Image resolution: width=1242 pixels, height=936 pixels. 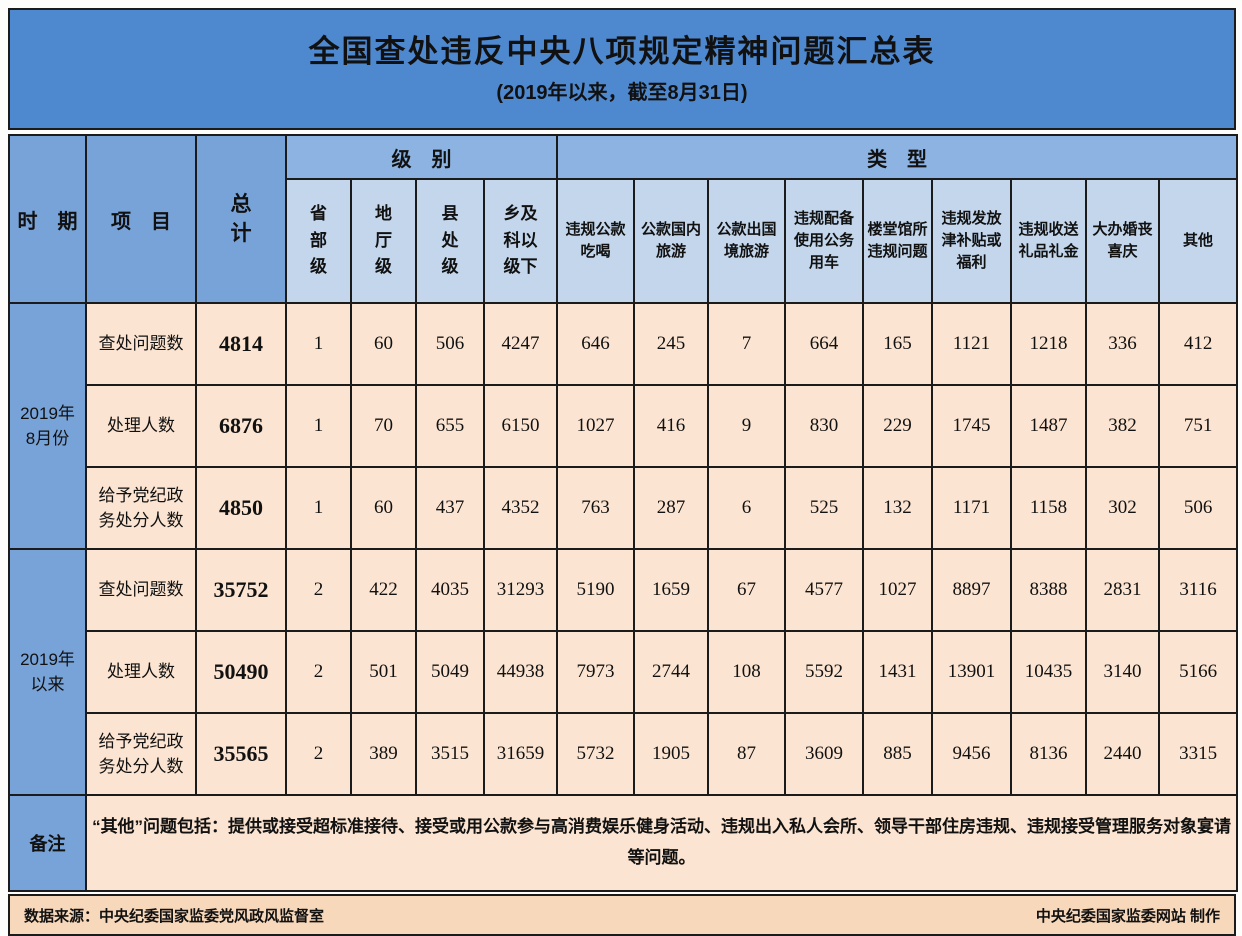 I want to click on value-cell: 67, so click(x=746, y=590).